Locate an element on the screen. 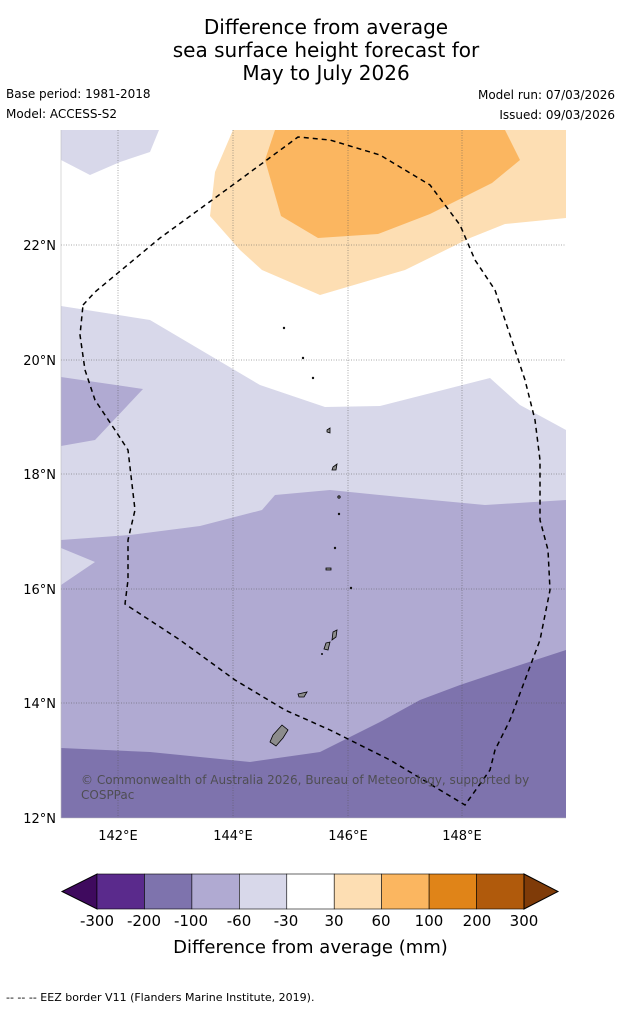 The image size is (621, 1011). island-asuncion is located at coordinates (313, 378).